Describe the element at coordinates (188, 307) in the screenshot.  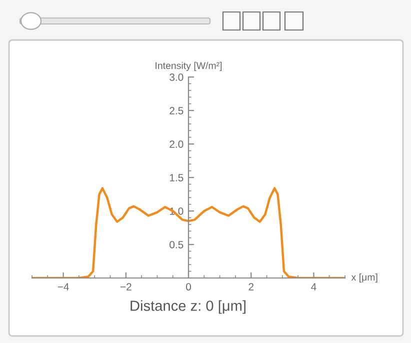
I see `text: Distance z: 0 [μm]` at that location.